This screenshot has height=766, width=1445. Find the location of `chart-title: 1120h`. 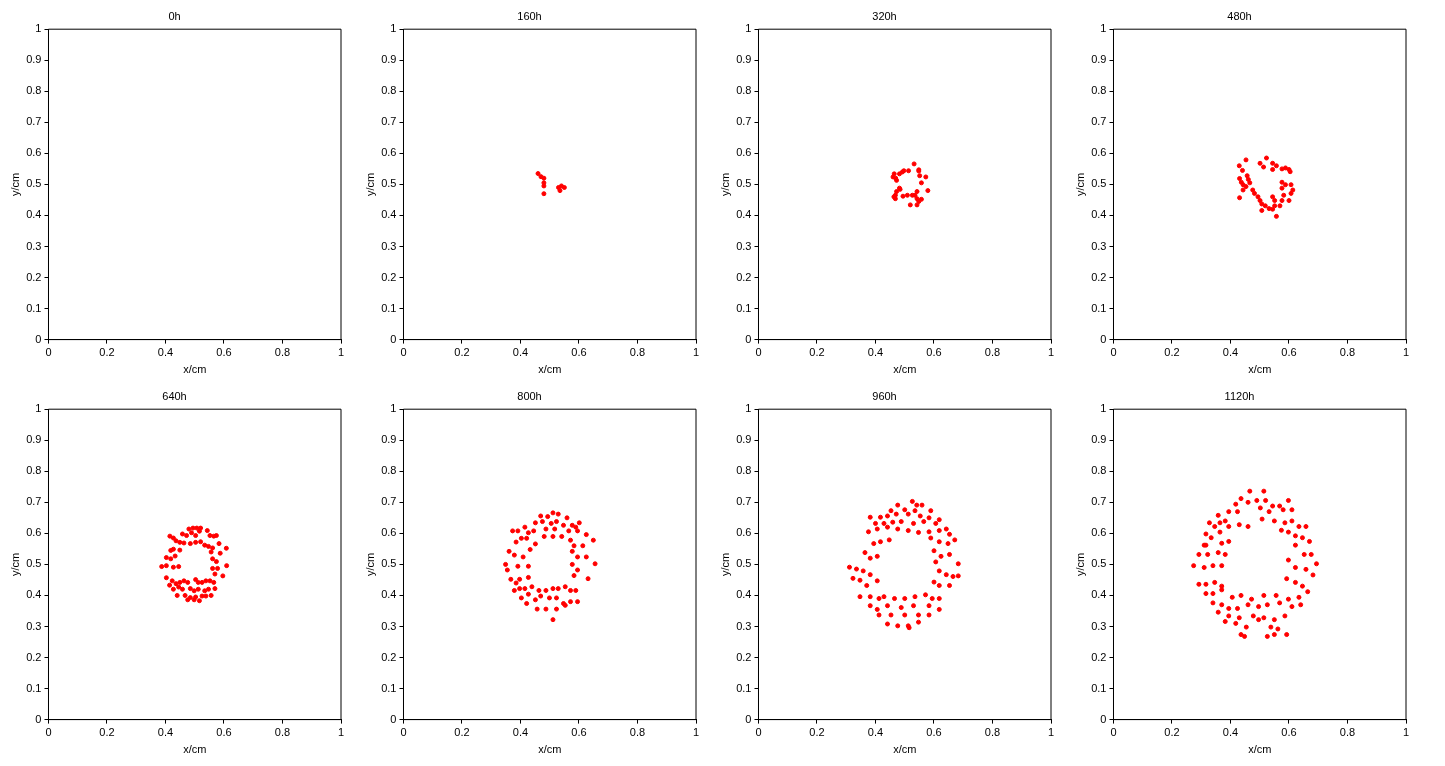

chart-title: 1120h is located at coordinates (1239, 395).